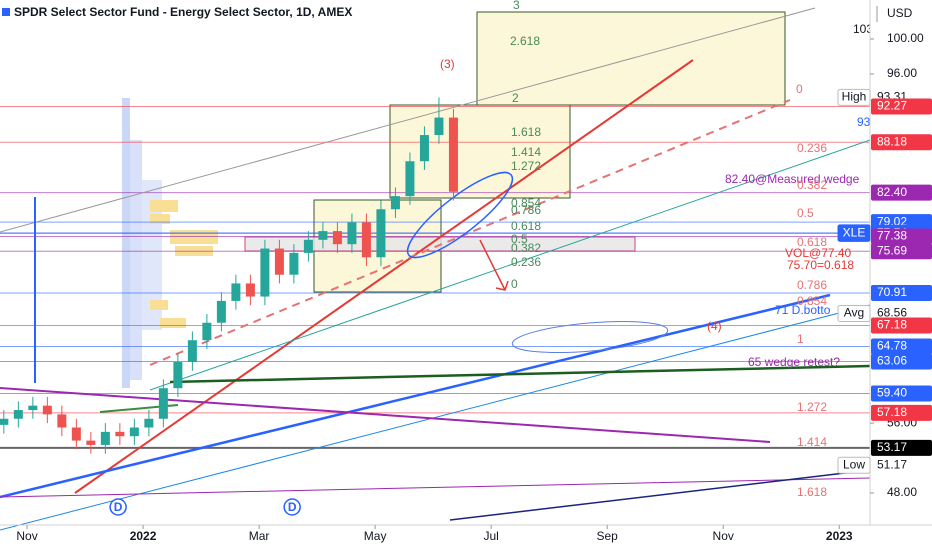 This screenshot has height=550, width=932. I want to click on arrow, so click(494, 265).